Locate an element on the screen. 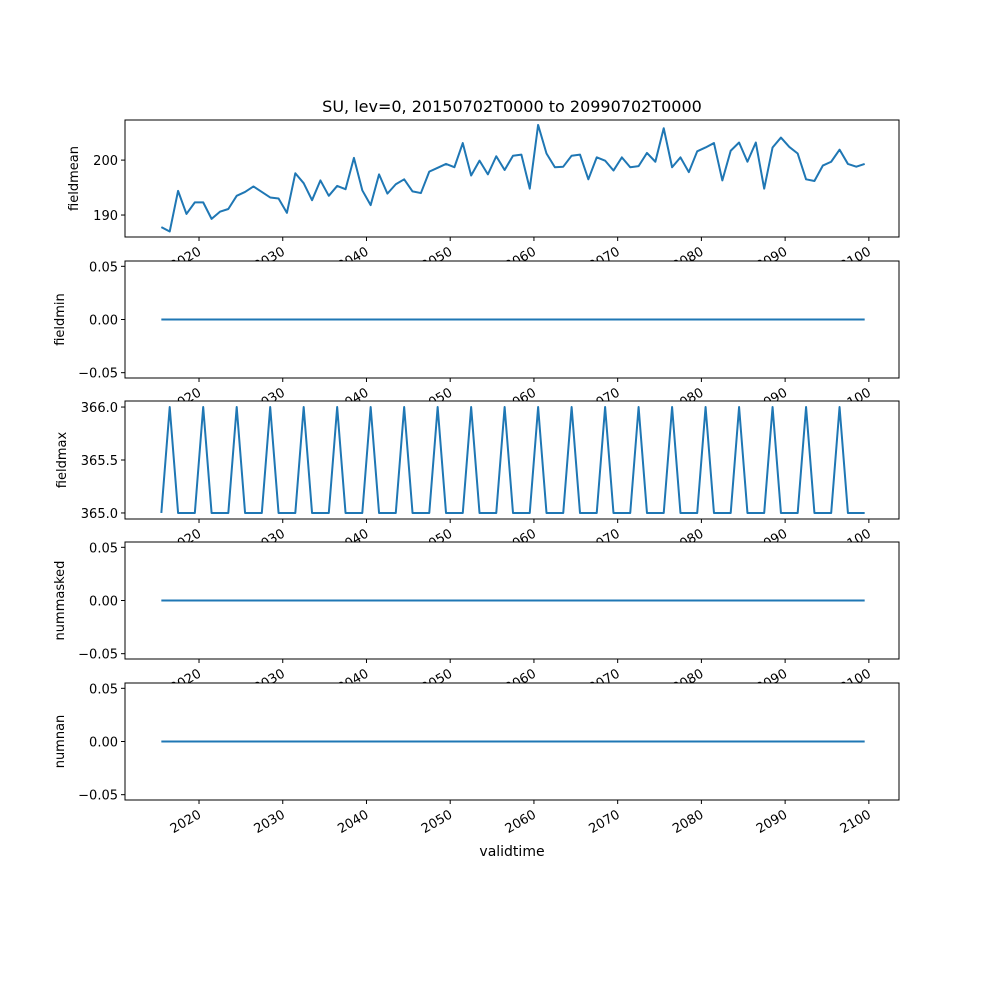 Image resolution: width=1000 pixels, height=1004 pixels. series-line-fieldmax is located at coordinates (512, 460).